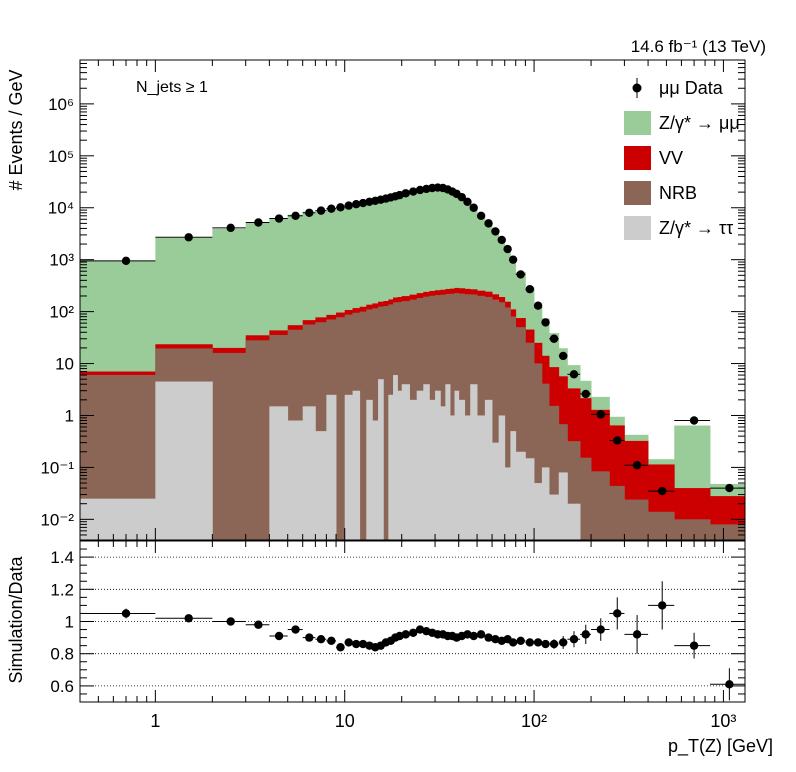  What do you see at coordinates (61, 156) in the screenshot?
I see `y-tick-label-top-7: 10⁵` at bounding box center [61, 156].